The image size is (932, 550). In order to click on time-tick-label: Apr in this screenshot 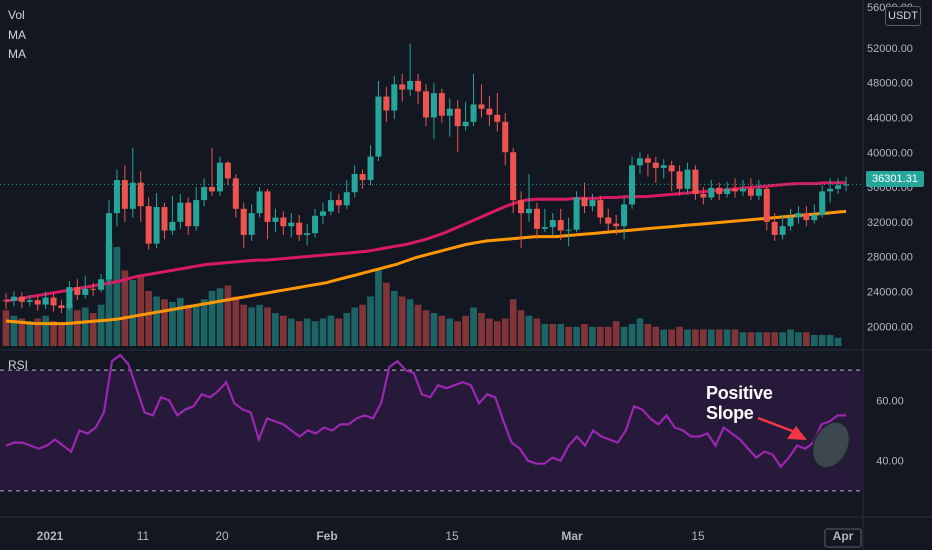, I will do `click(843, 536)`.